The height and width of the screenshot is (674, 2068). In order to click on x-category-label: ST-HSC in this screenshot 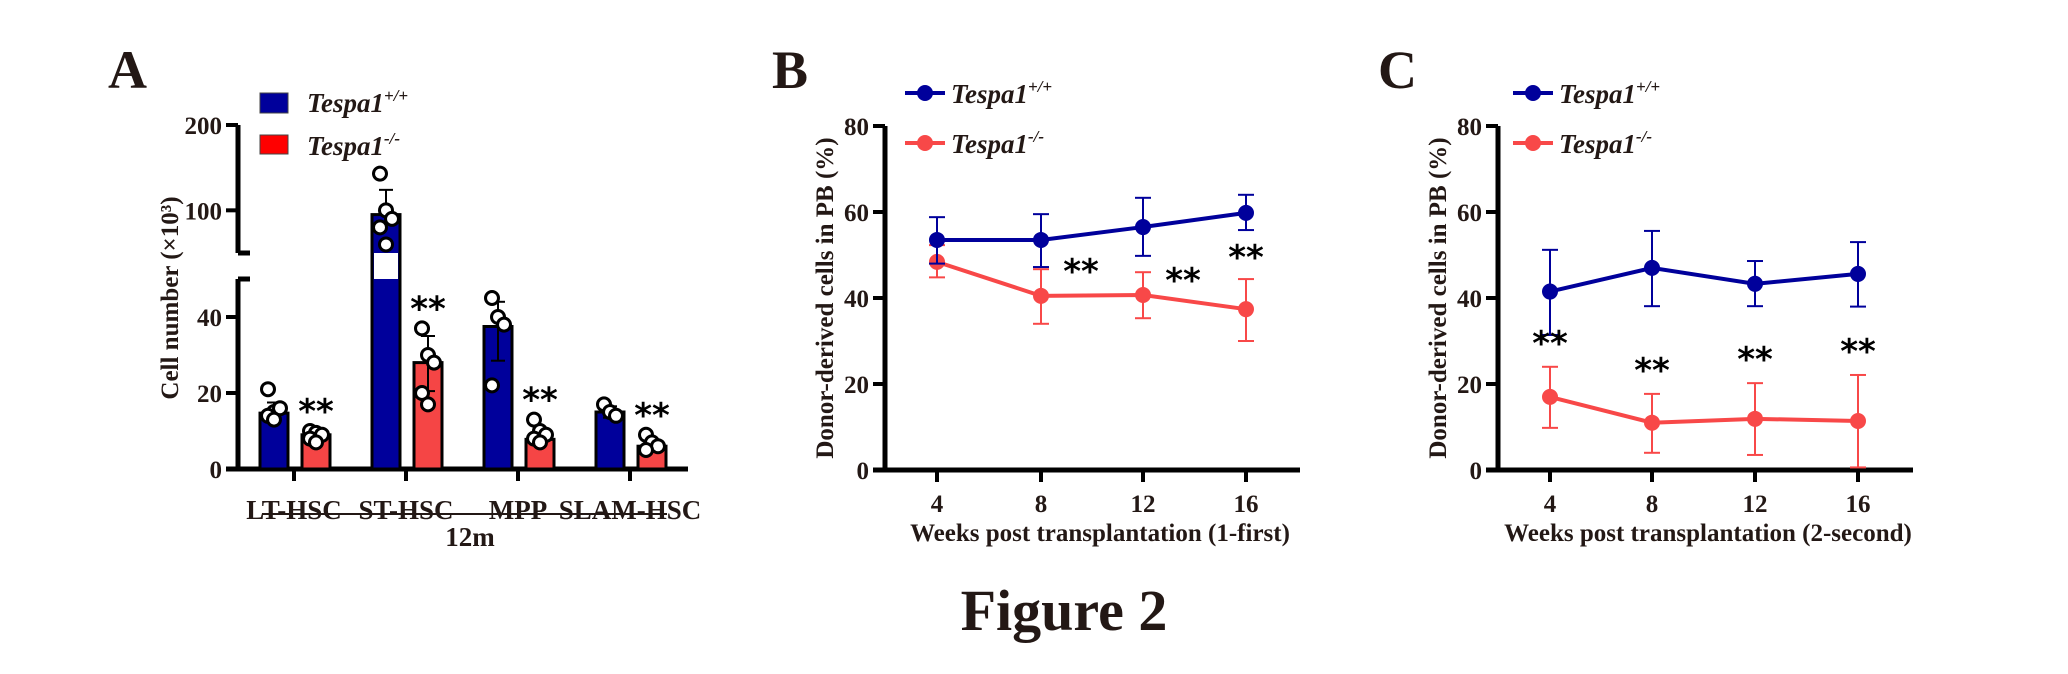, I will do `click(405, 510)`.